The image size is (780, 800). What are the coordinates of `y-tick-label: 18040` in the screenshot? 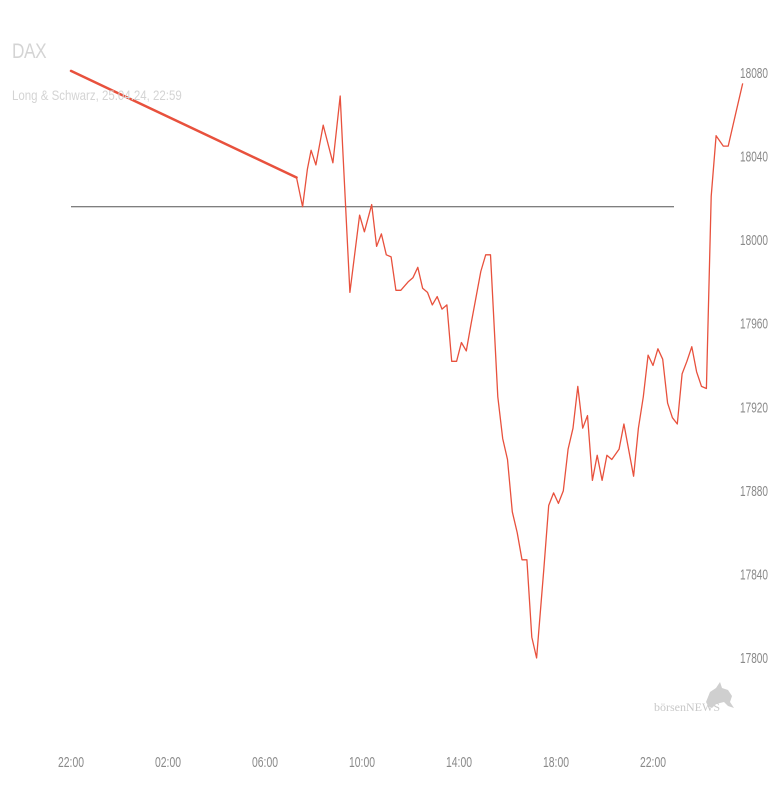 It's located at (754, 157).